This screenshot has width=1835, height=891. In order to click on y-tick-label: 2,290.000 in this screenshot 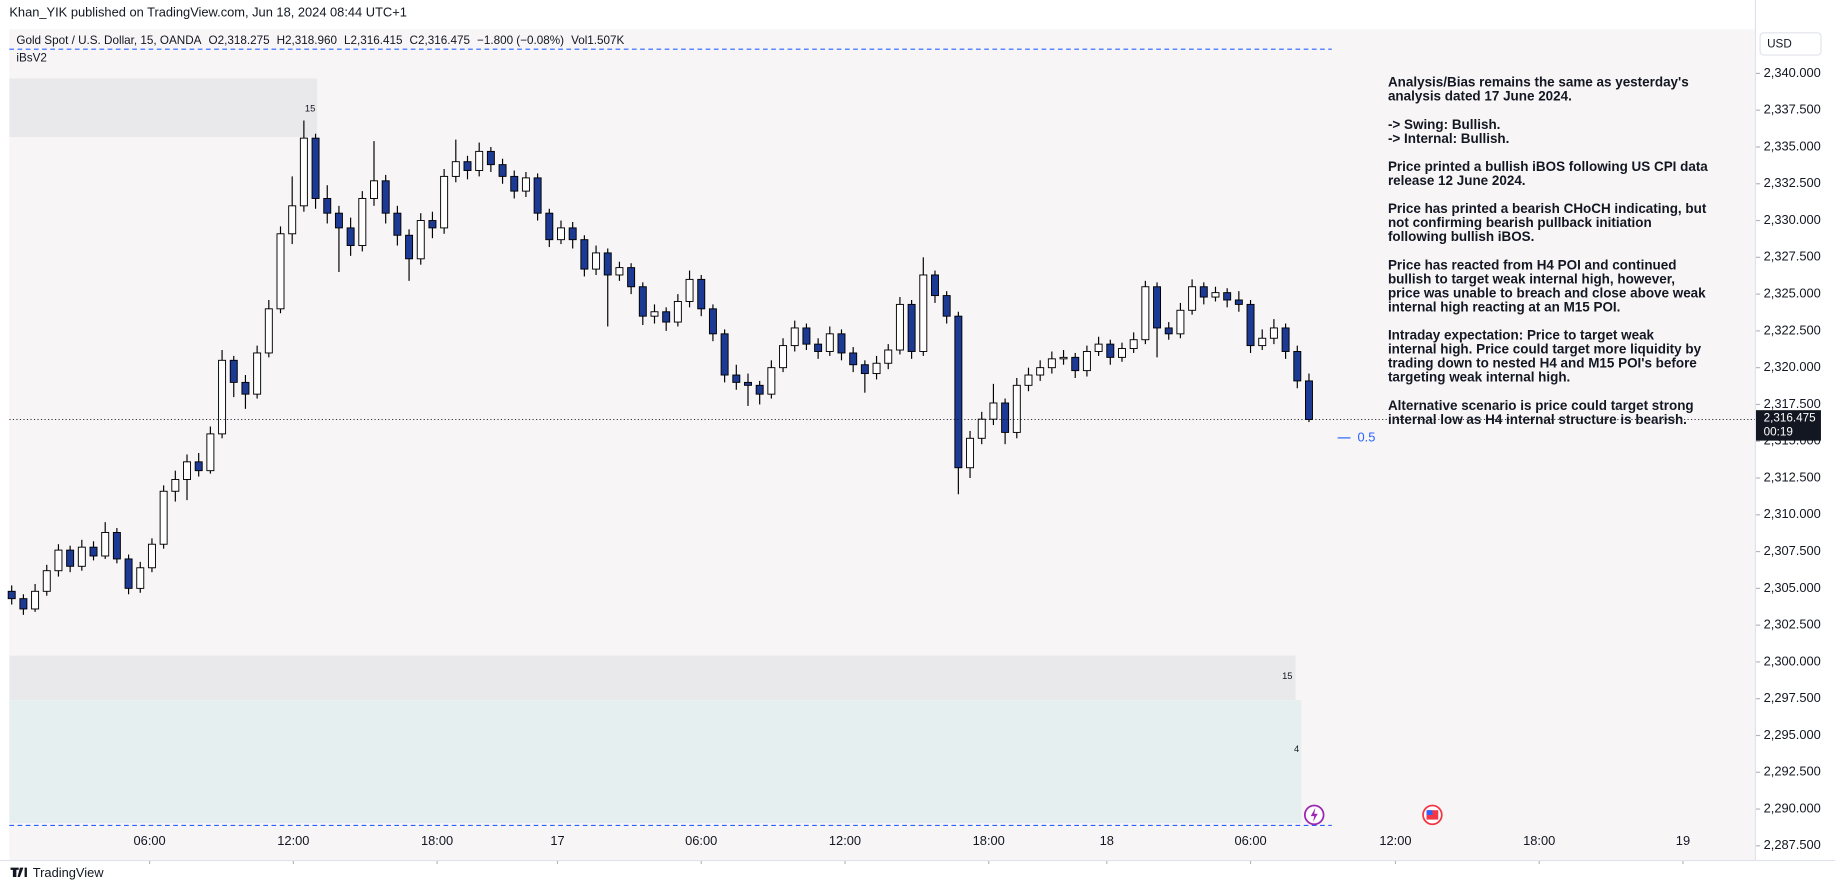, I will do `click(1792, 807)`.